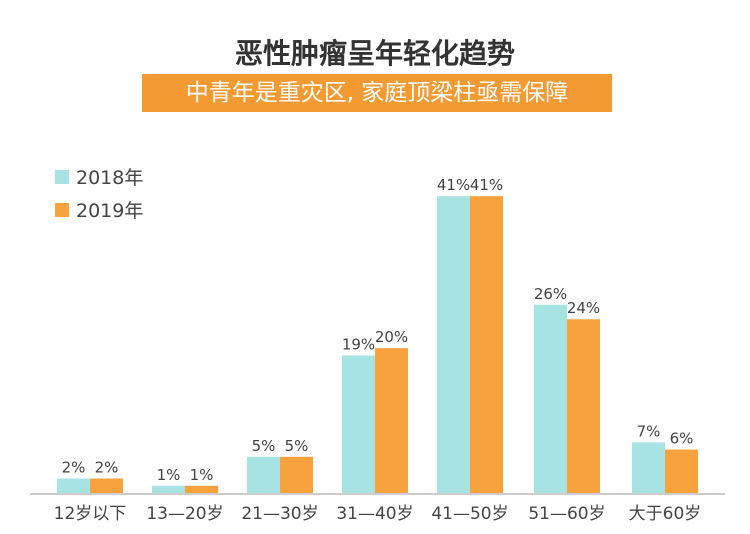 This screenshot has width=750, height=534. I want to click on bar-2019年-大于60岁, so click(681, 471).